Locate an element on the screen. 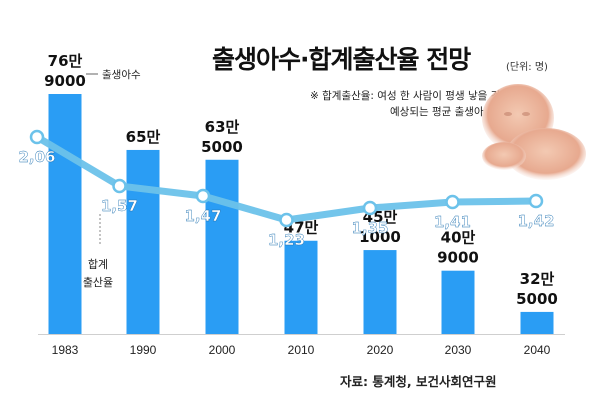 This screenshot has height=400, width=600. bar-value-label-2020-2: 1000 is located at coordinates (380, 237).